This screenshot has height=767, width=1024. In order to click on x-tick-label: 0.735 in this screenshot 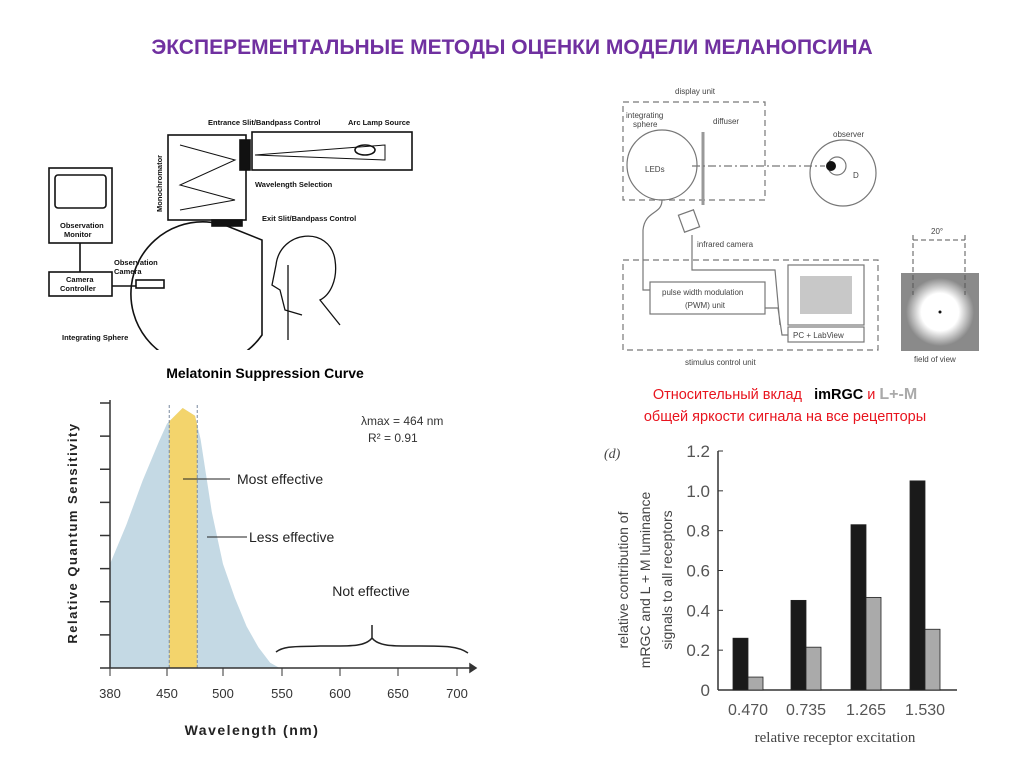, I will do `click(806, 710)`.